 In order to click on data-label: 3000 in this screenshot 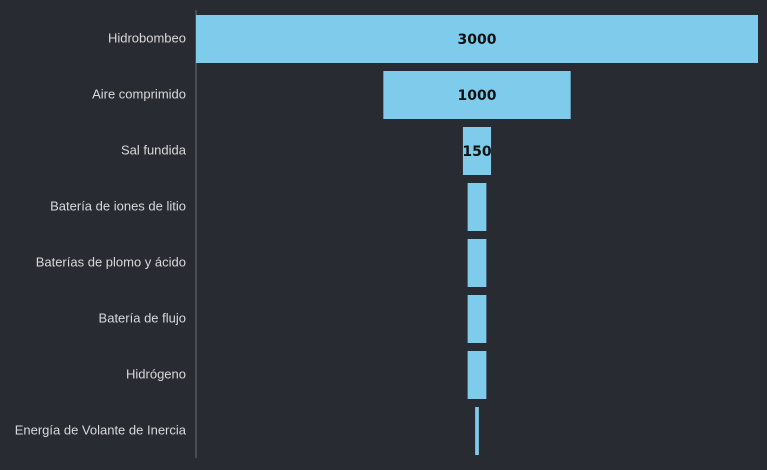, I will do `click(477, 40)`.